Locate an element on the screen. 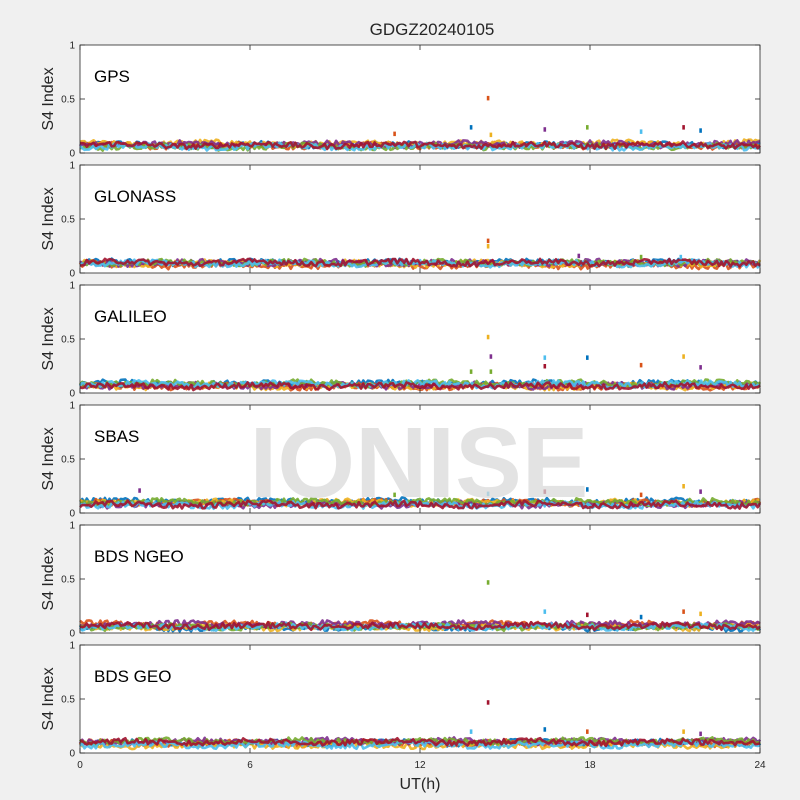  panel-galileo: 0 0.5 1 S4 Index GALILEO is located at coordinates (401, 340).